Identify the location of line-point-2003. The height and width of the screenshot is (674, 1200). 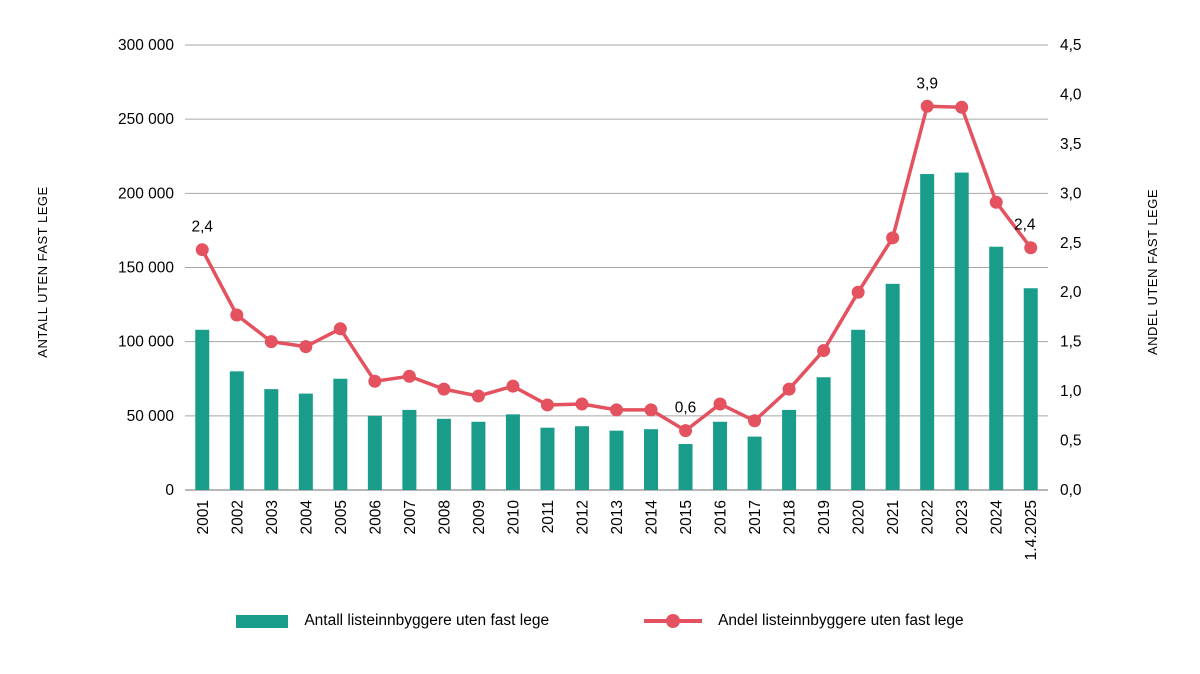
(271, 342).